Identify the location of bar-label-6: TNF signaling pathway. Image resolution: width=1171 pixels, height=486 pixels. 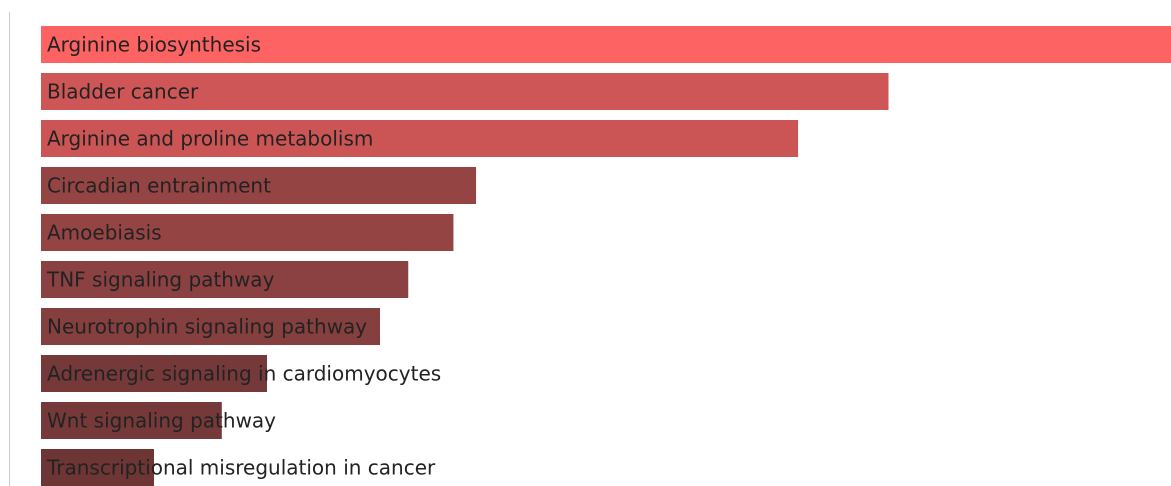
(160, 280).